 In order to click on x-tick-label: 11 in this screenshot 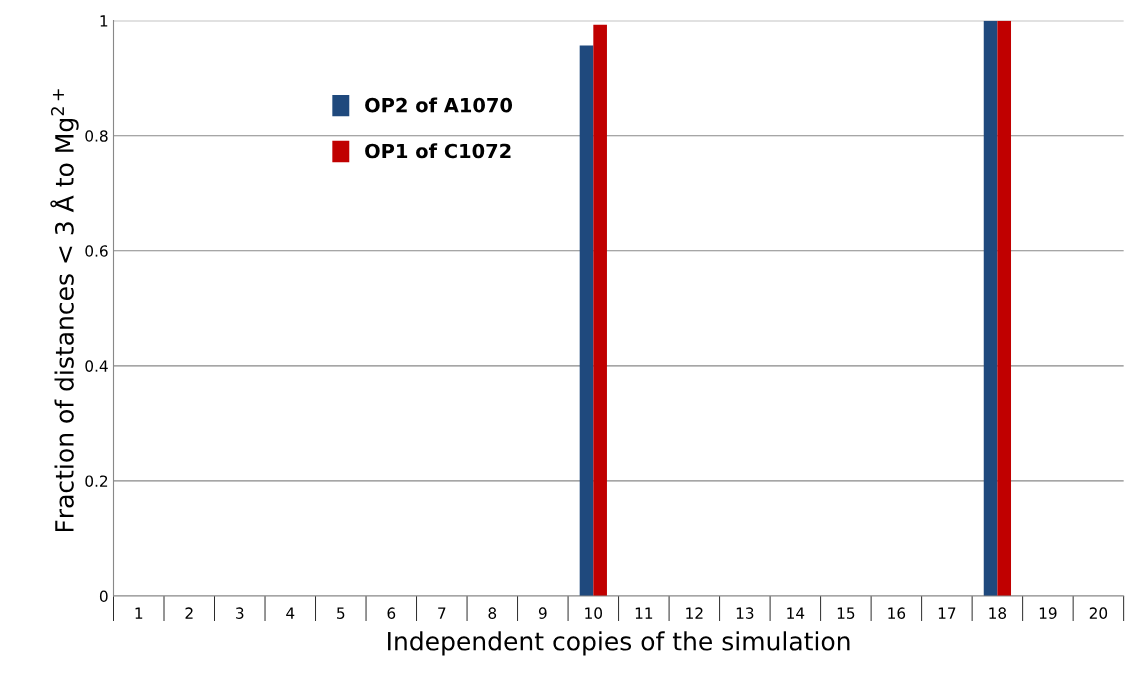, I will do `click(644, 613)`.